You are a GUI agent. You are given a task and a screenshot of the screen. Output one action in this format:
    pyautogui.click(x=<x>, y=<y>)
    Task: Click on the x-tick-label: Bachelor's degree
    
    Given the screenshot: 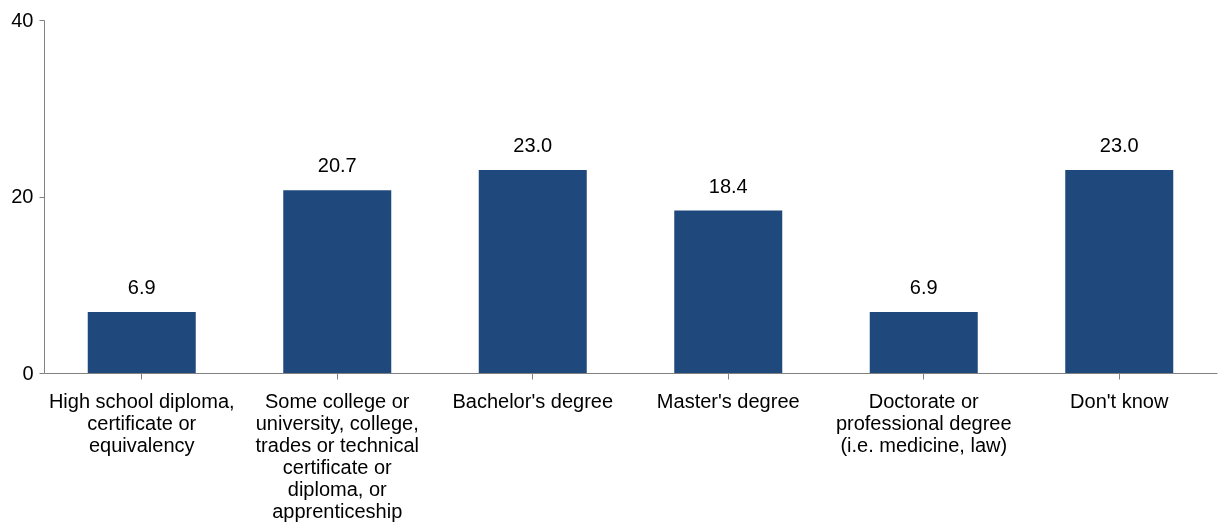 What is the action you would take?
    pyautogui.click(x=533, y=400)
    